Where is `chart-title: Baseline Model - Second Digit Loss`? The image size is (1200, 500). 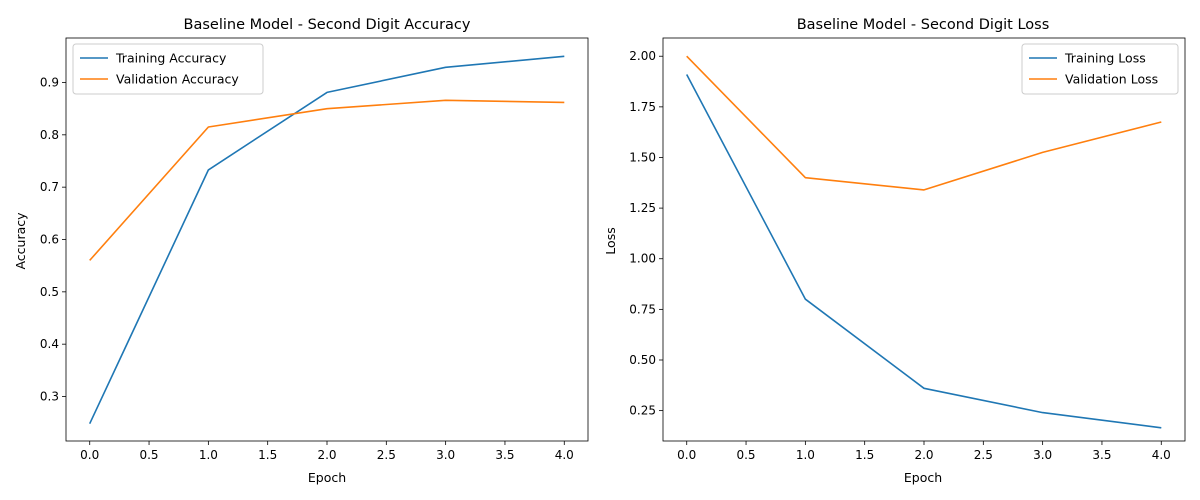 chart-title: Baseline Model - Second Digit Loss is located at coordinates (923, 25).